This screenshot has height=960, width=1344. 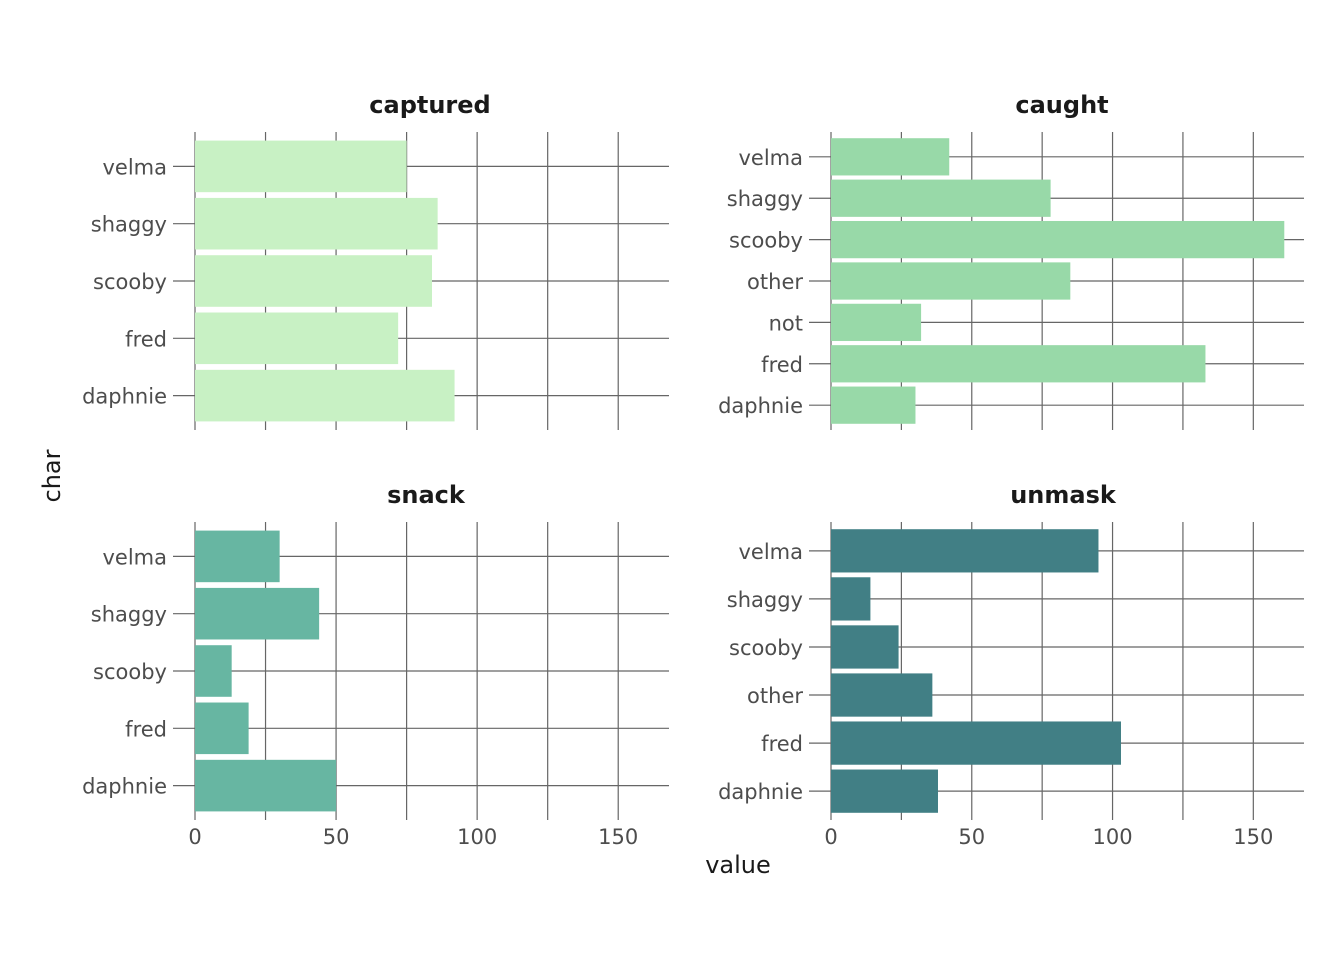 I want to click on bar-unmask-velma, so click(x=965, y=551).